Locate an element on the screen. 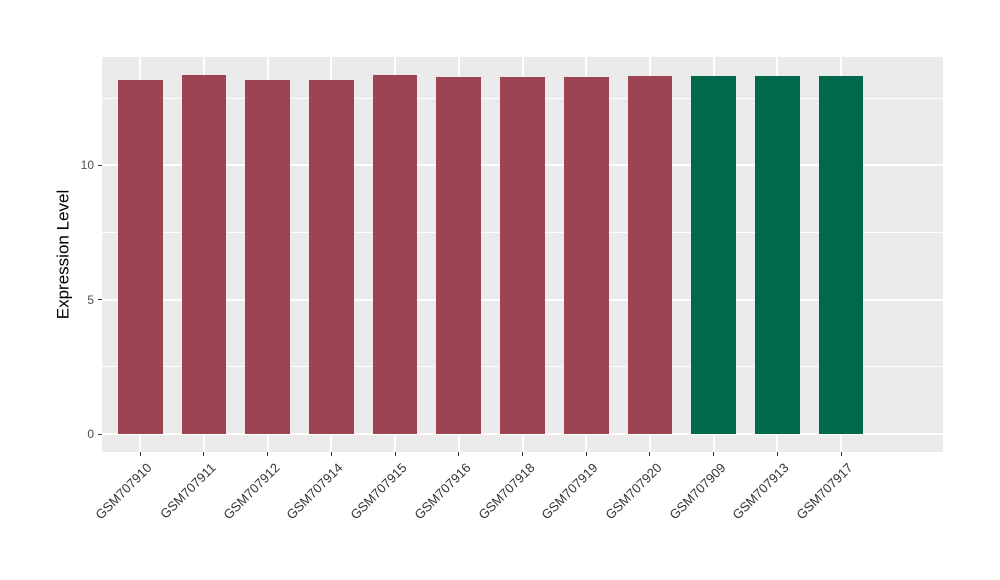 Image resolution: width=1000 pixels, height=580 pixels. x-tick-label: GSM707909 is located at coordinates (697, 491).